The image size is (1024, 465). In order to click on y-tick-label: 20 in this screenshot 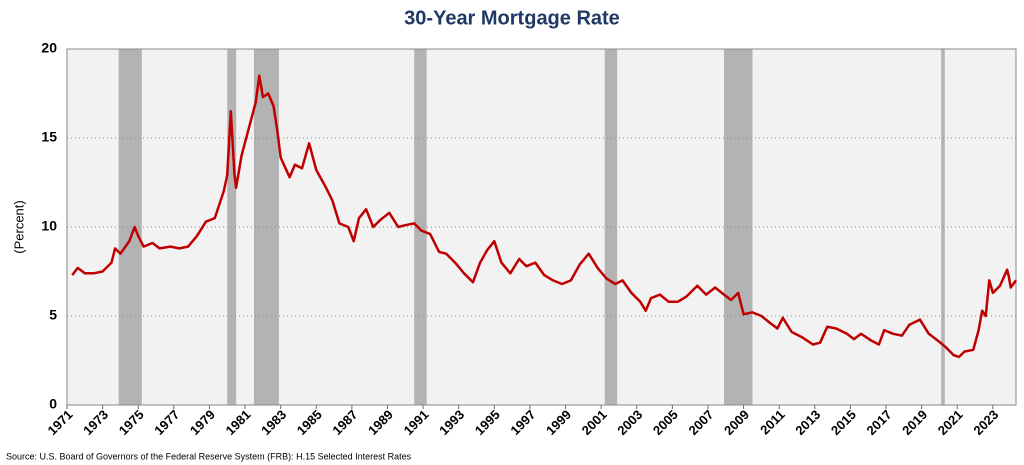, I will do `click(49, 48)`.